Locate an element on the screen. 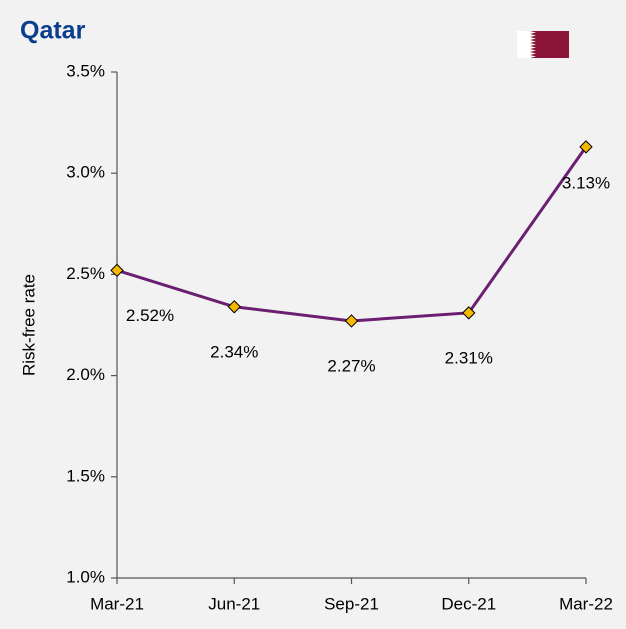 This screenshot has width=626, height=629. y-tick-label: 3.5% is located at coordinates (85, 70).